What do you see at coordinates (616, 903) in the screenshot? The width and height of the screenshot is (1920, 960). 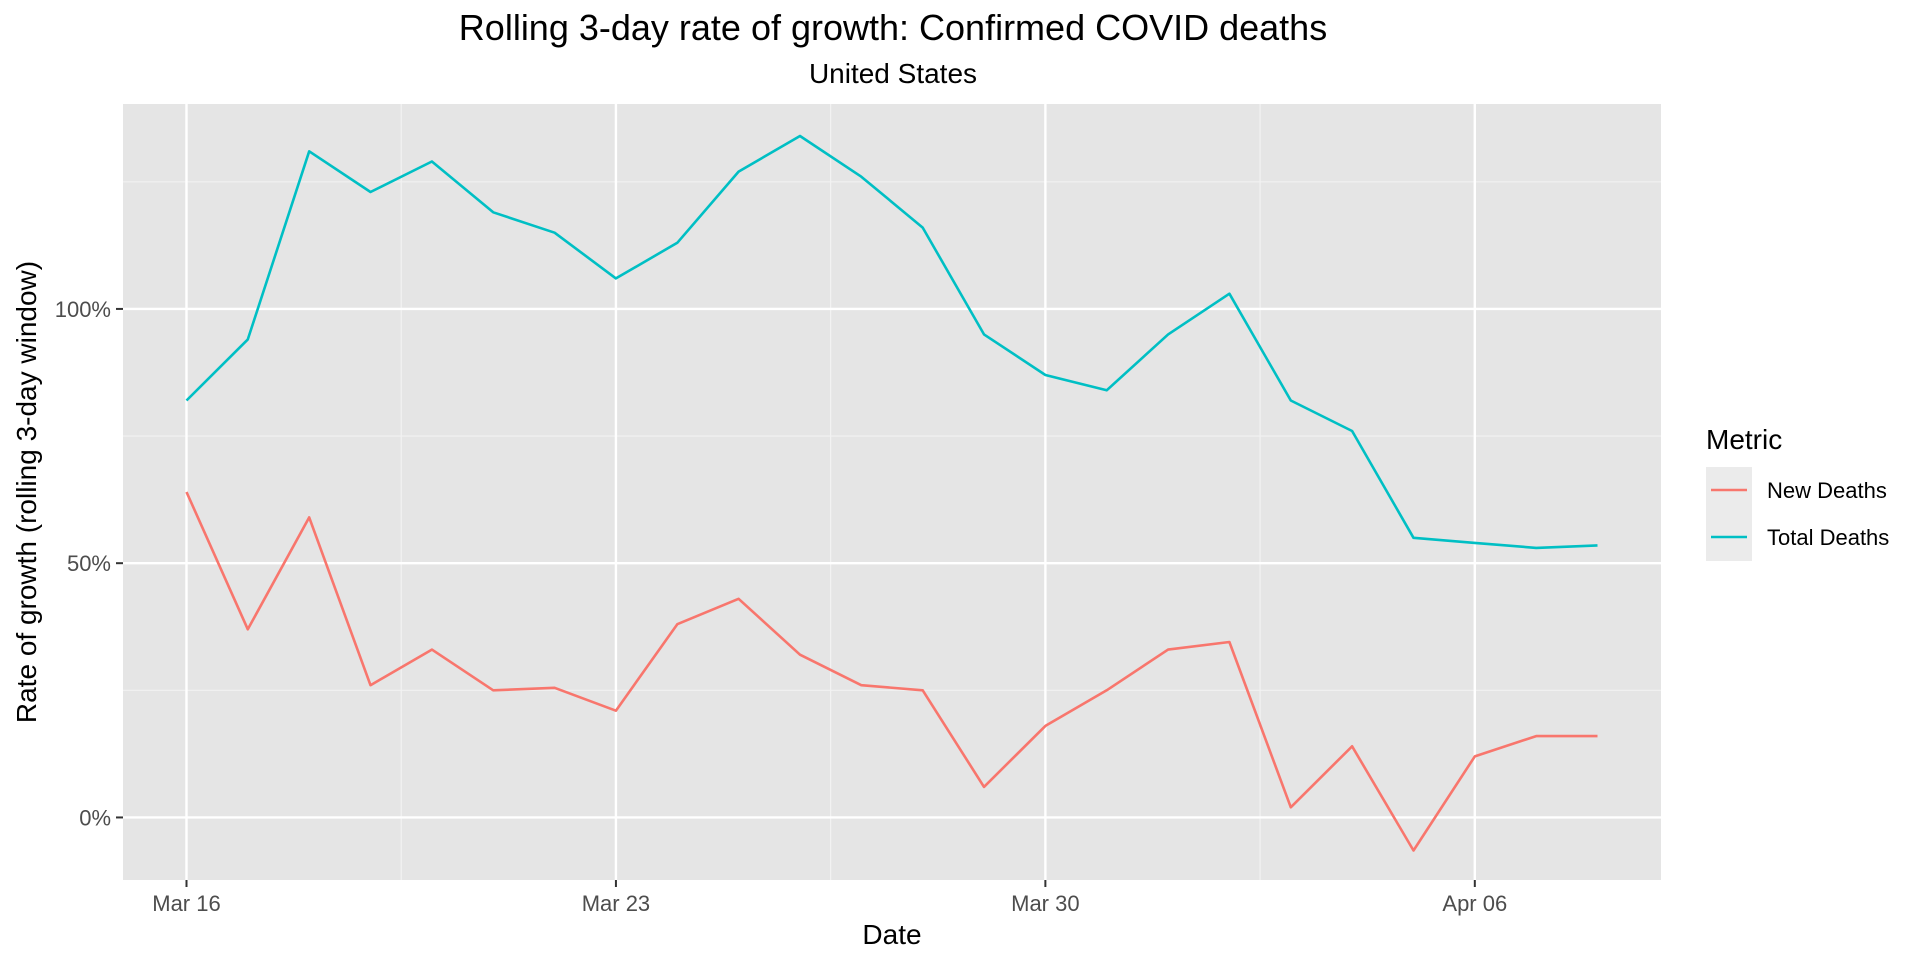 I see `x-tick-label: Mar 23` at bounding box center [616, 903].